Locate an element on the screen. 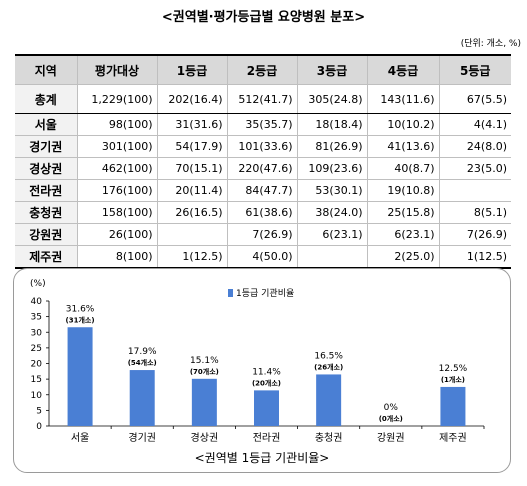 This screenshot has width=527, height=486. table-cell: 4(50.0) is located at coordinates (261, 257).